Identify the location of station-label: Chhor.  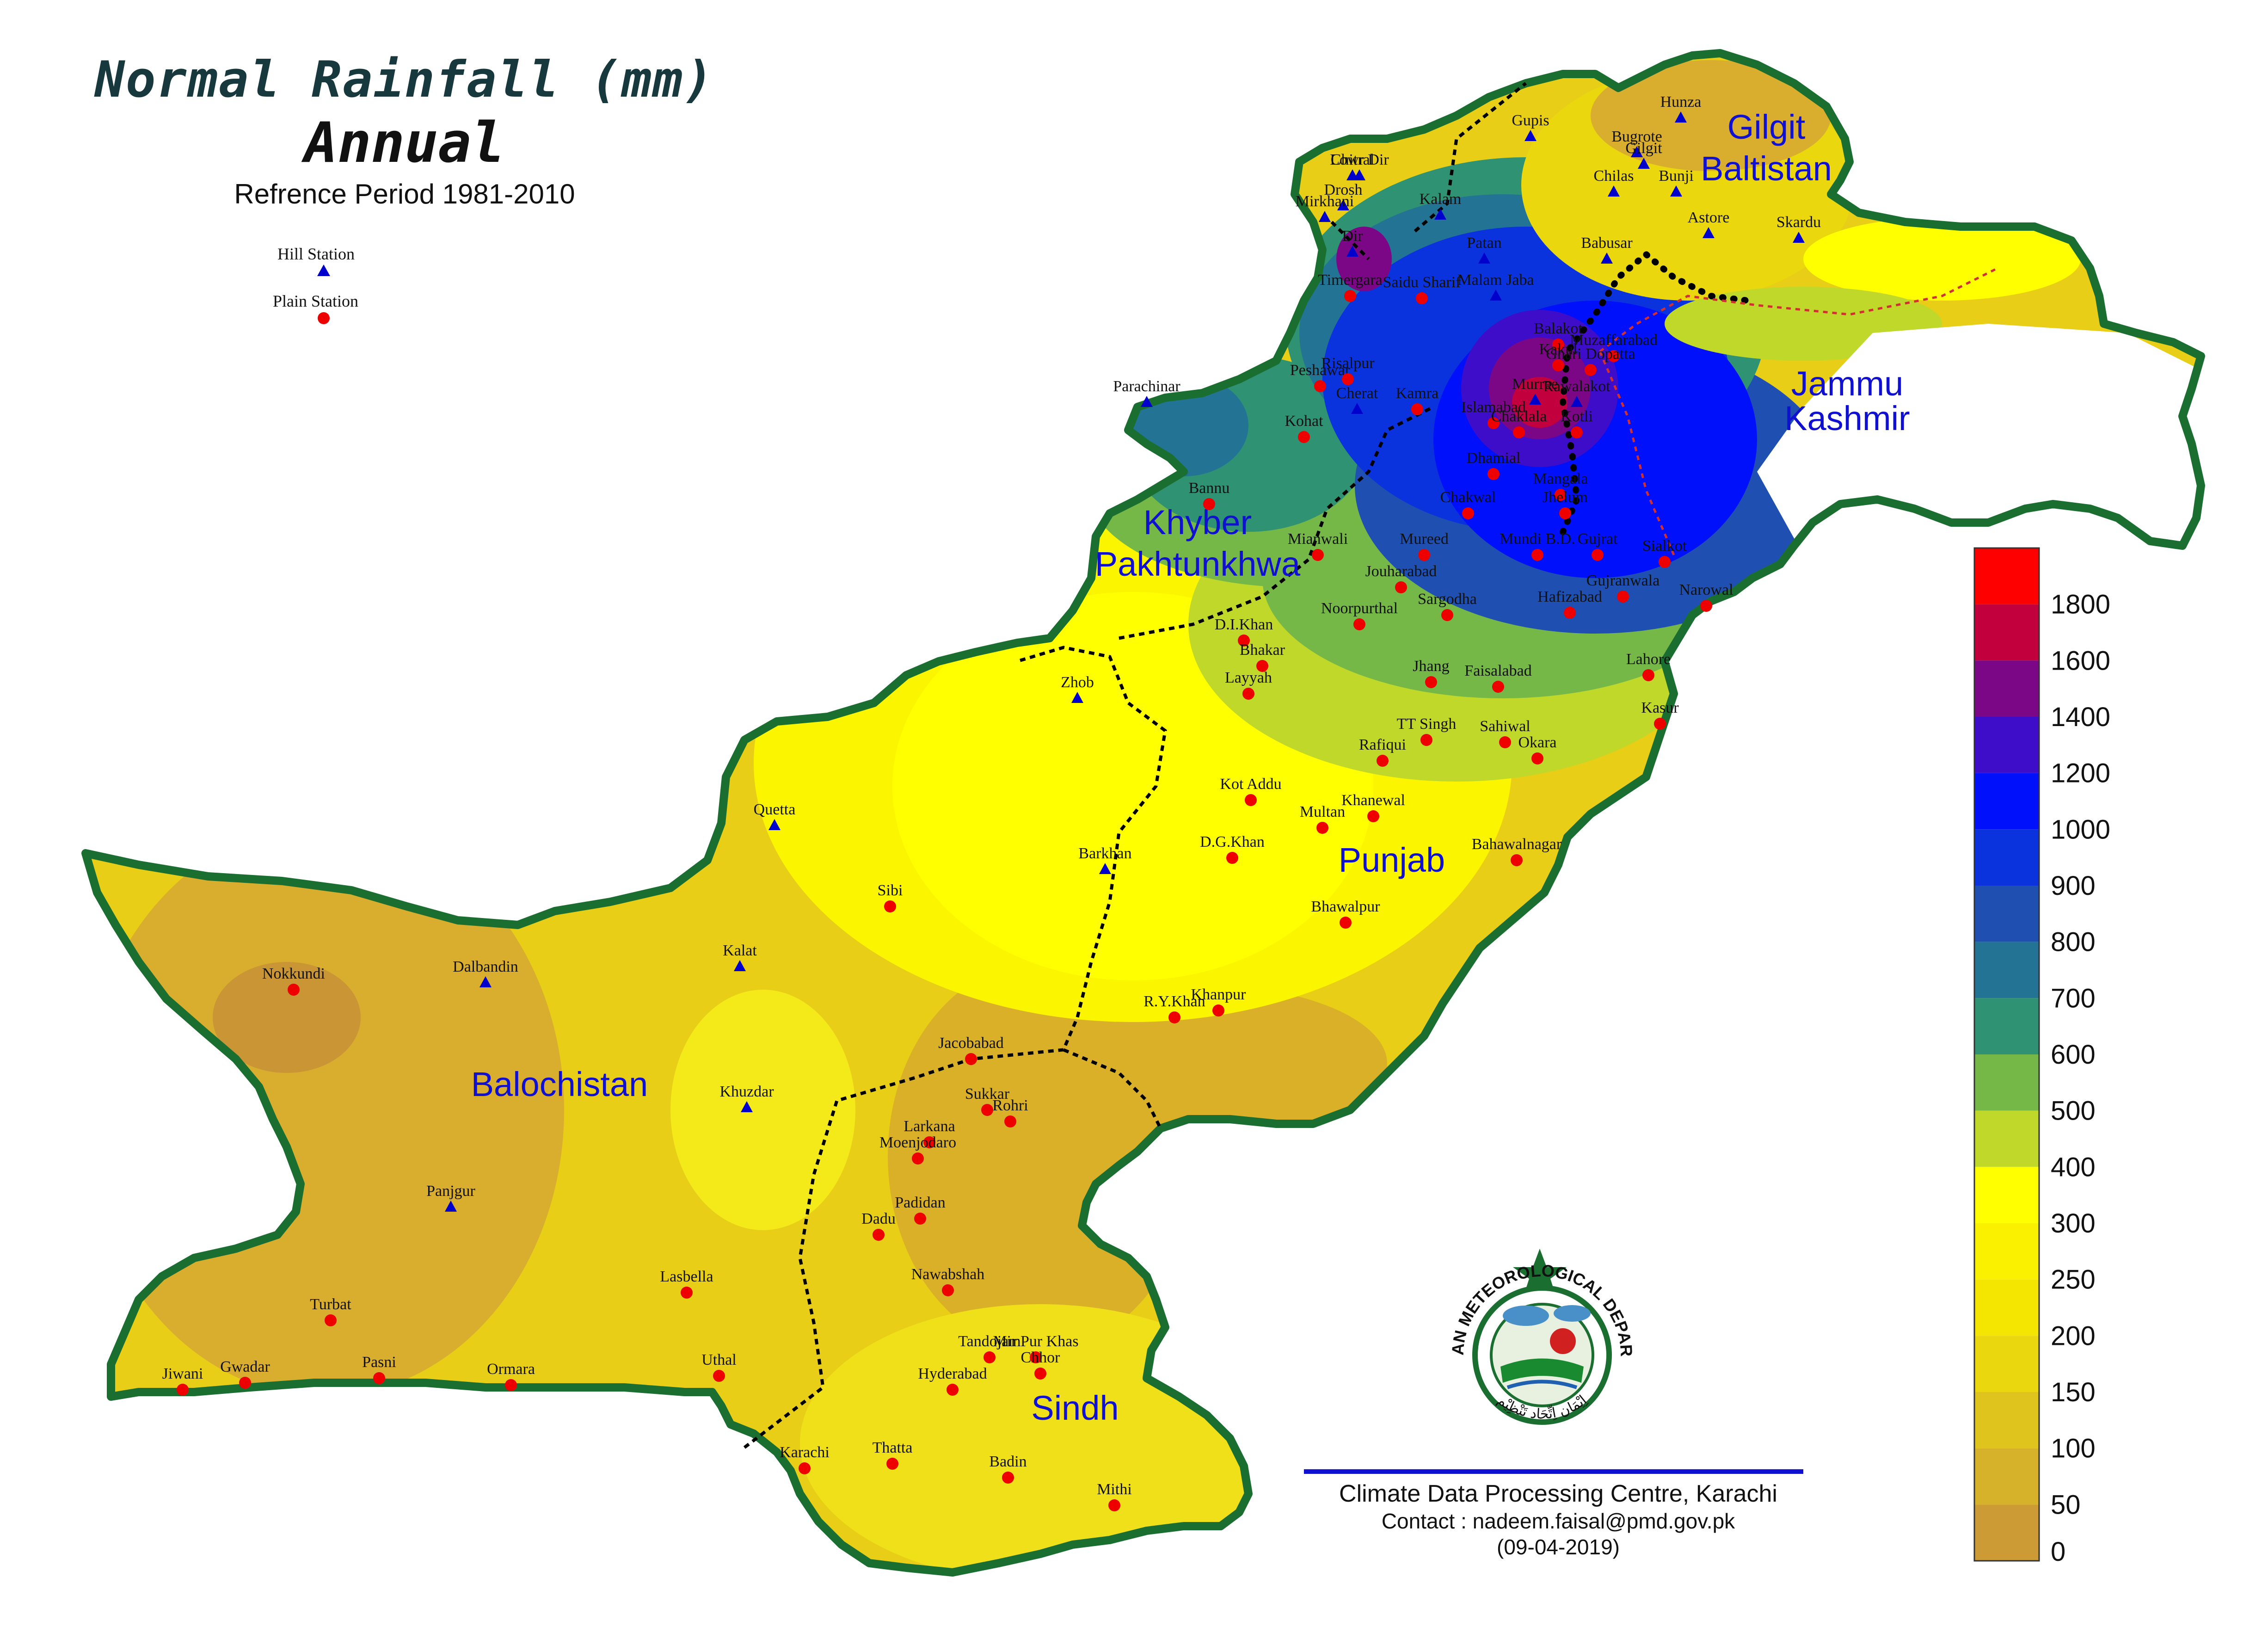
(1041, 1357).